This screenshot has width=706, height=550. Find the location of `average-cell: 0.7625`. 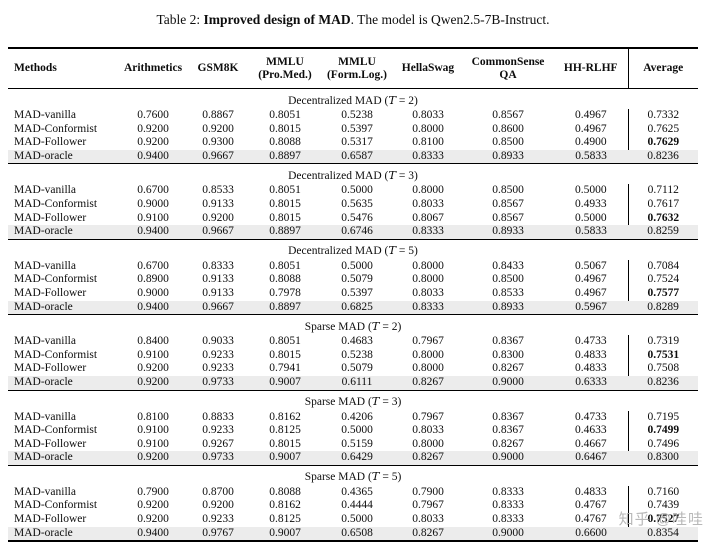

average-cell: 0.7625 is located at coordinates (662, 129).